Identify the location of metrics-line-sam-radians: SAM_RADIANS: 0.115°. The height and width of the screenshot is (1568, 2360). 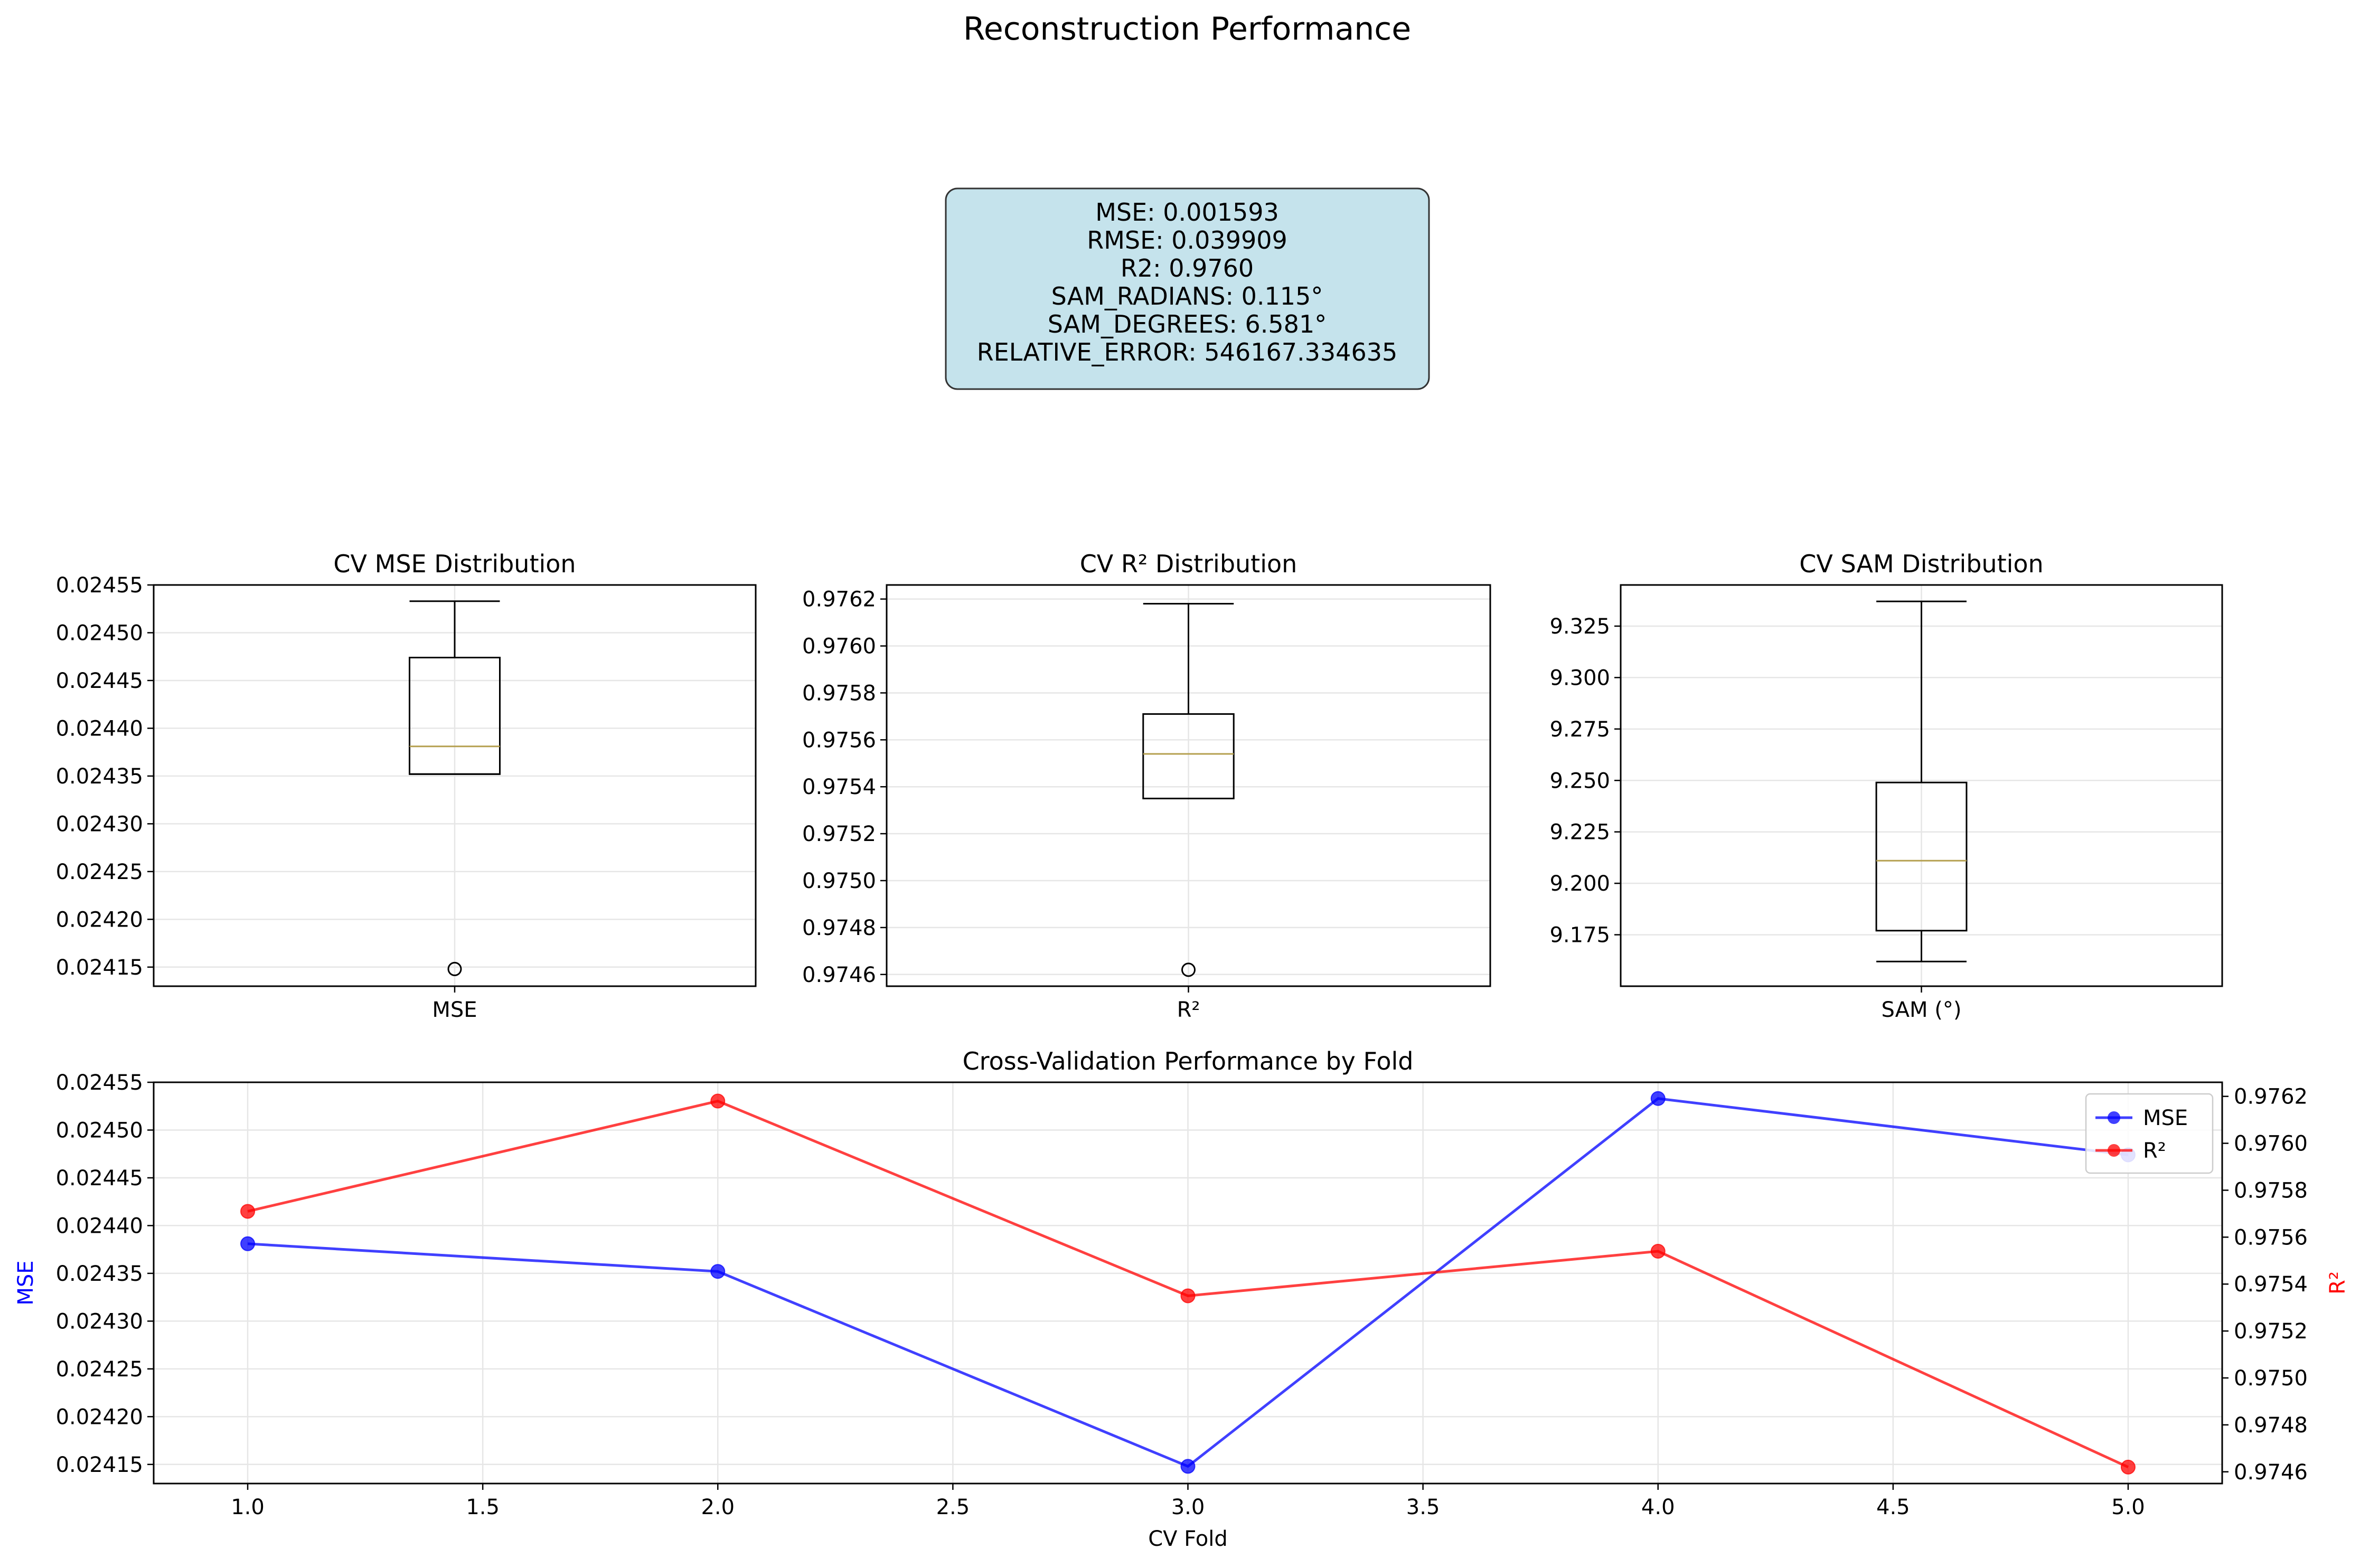
(1187, 296).